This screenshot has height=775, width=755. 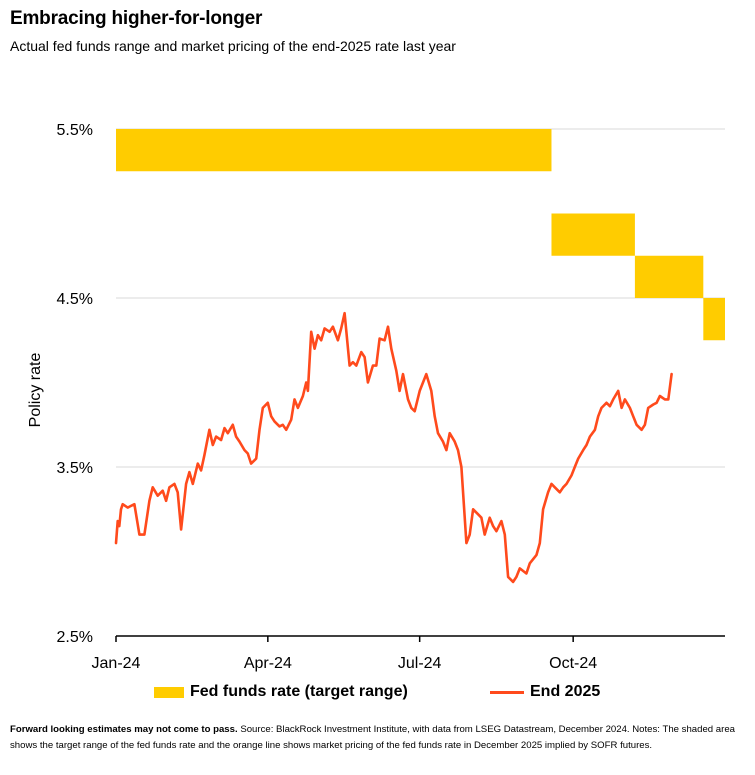 What do you see at coordinates (35, 390) in the screenshot?
I see `y-axis-label: Policy rate` at bounding box center [35, 390].